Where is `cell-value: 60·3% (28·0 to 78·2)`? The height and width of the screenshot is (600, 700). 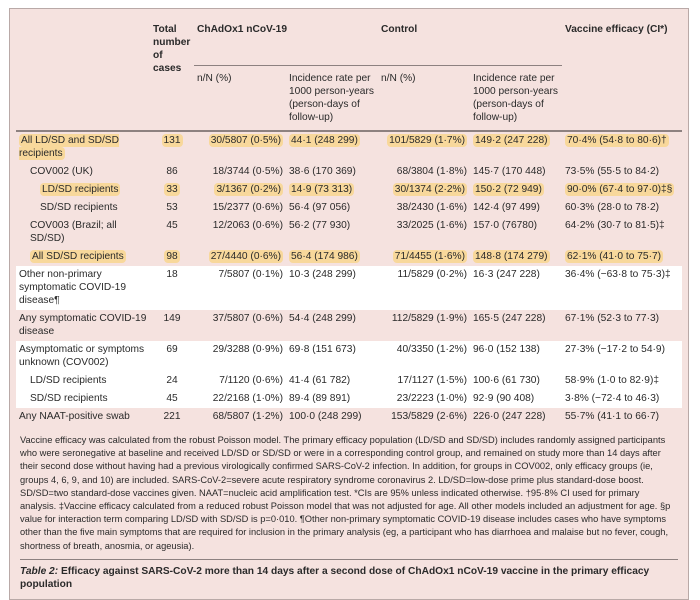
cell-value: 60·3% (28·0 to 78·2) is located at coordinates (612, 207).